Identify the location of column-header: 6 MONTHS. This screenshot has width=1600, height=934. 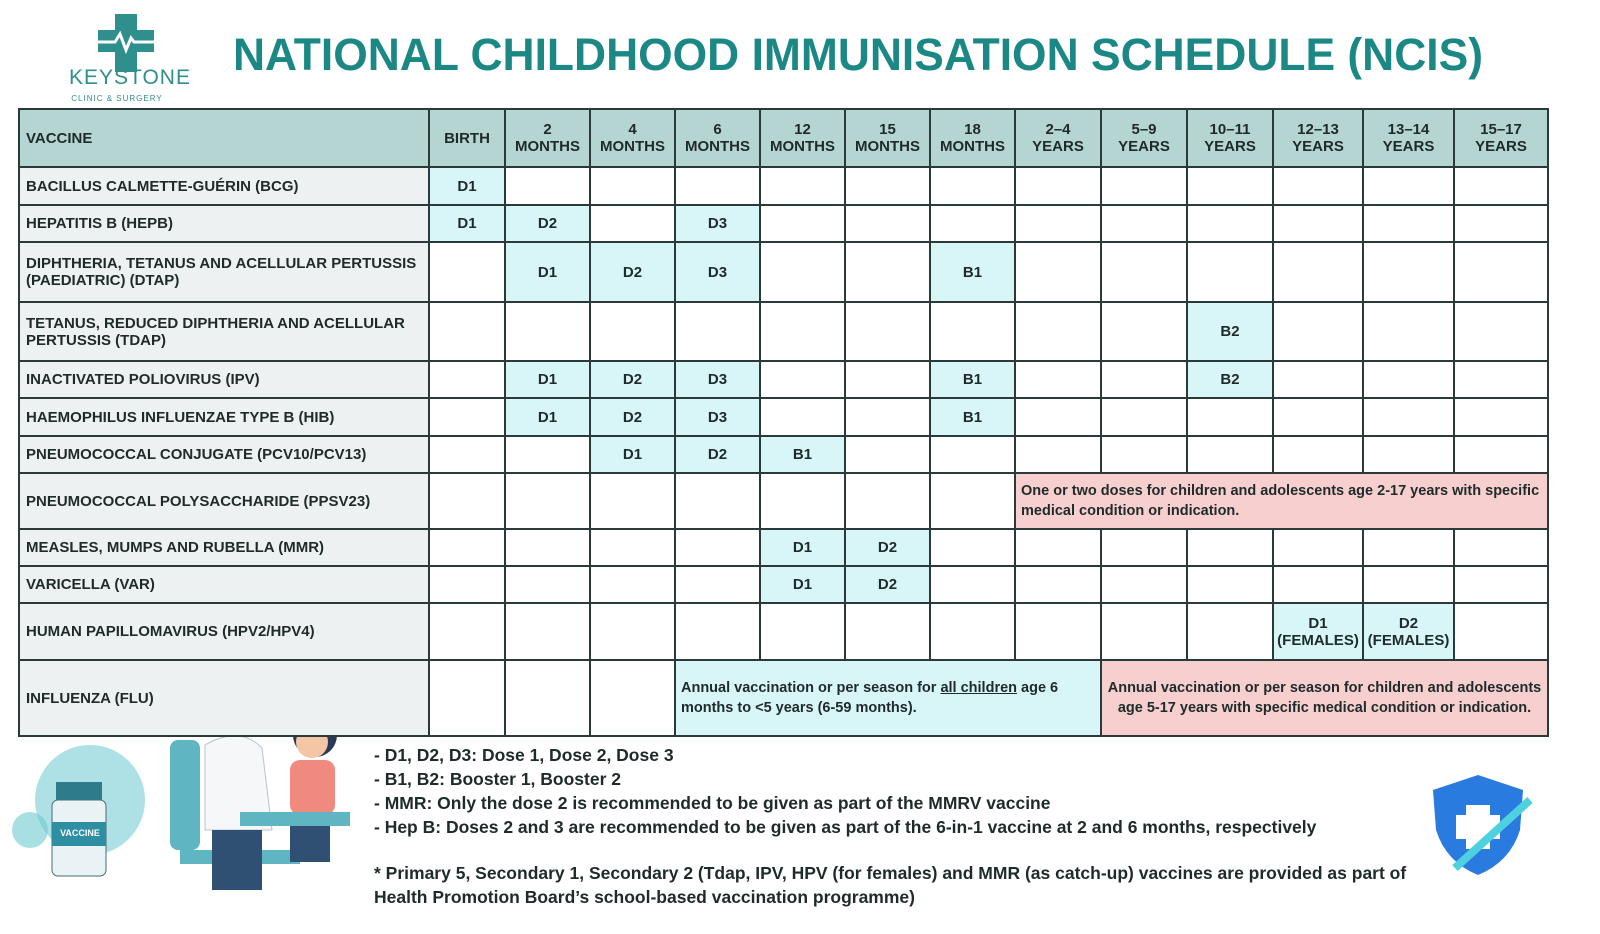
(718, 139).